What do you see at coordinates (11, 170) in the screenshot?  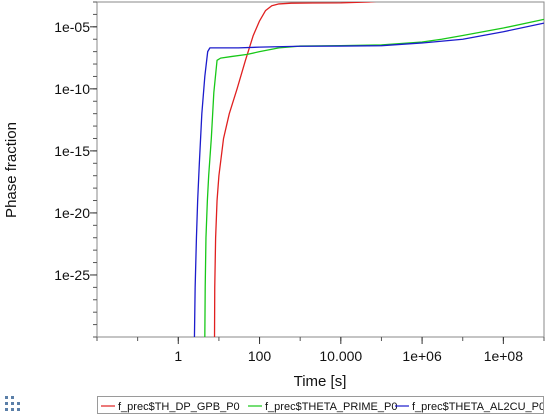 I see `y-axis-title: Phase fraction` at bounding box center [11, 170].